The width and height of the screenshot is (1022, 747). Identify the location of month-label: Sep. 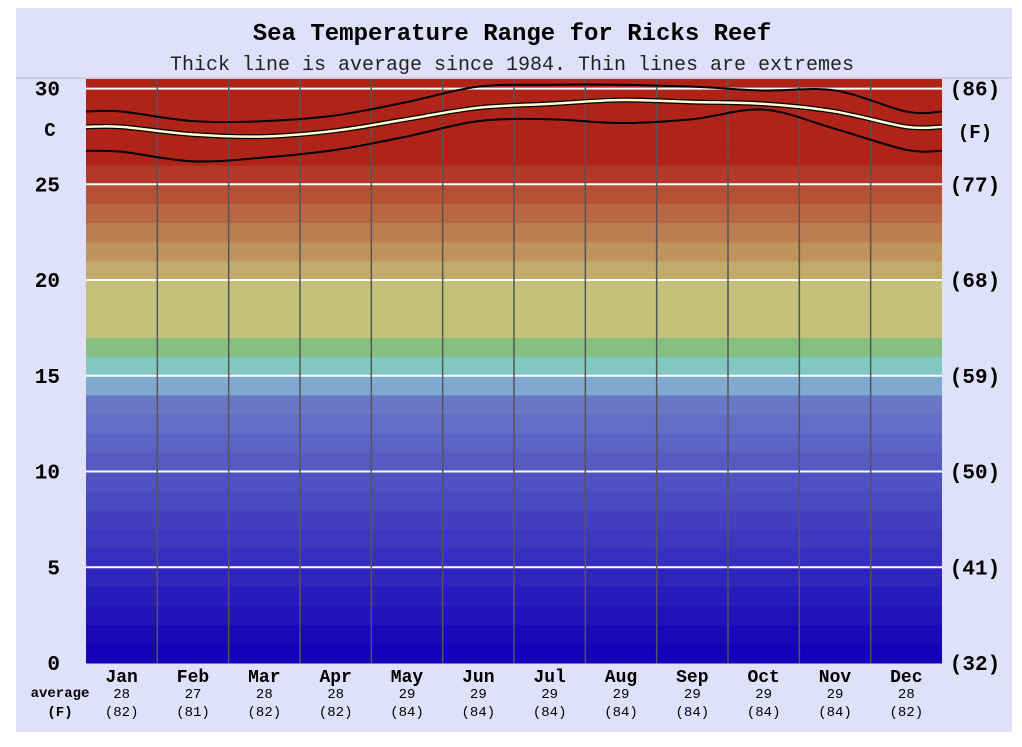
(692, 678).